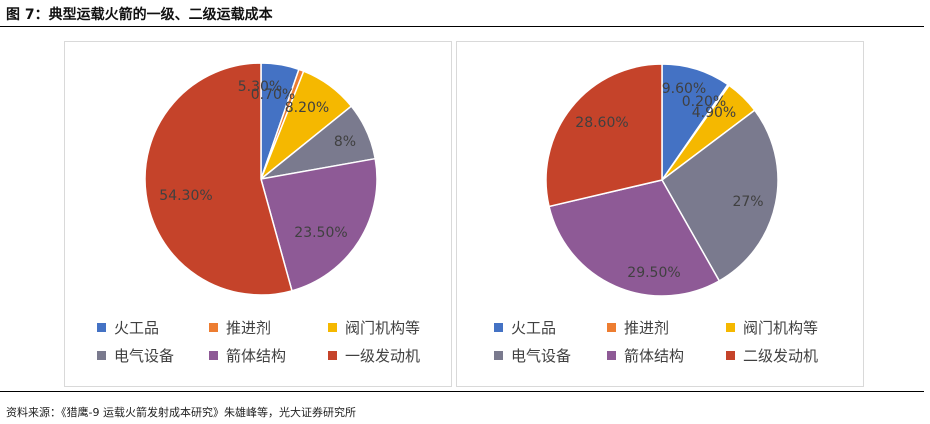  I want to click on legend-label: 二级发动机, so click(781, 356).